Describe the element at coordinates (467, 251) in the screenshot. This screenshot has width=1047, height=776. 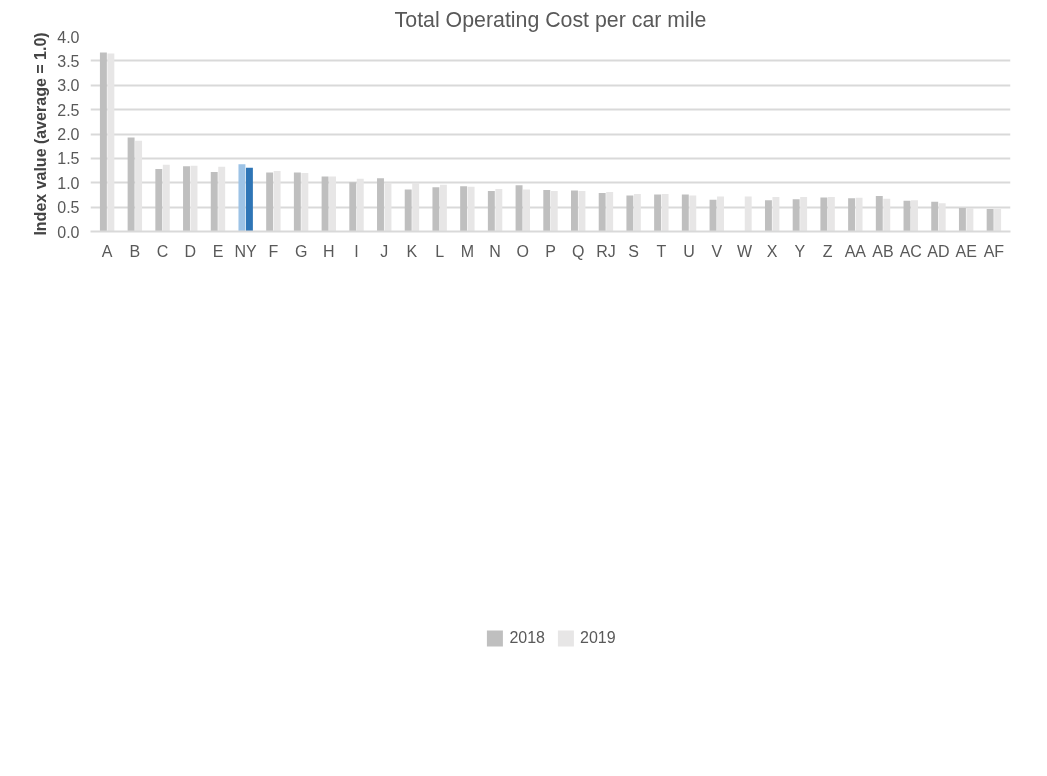
I see `x-tick-label: M` at that location.